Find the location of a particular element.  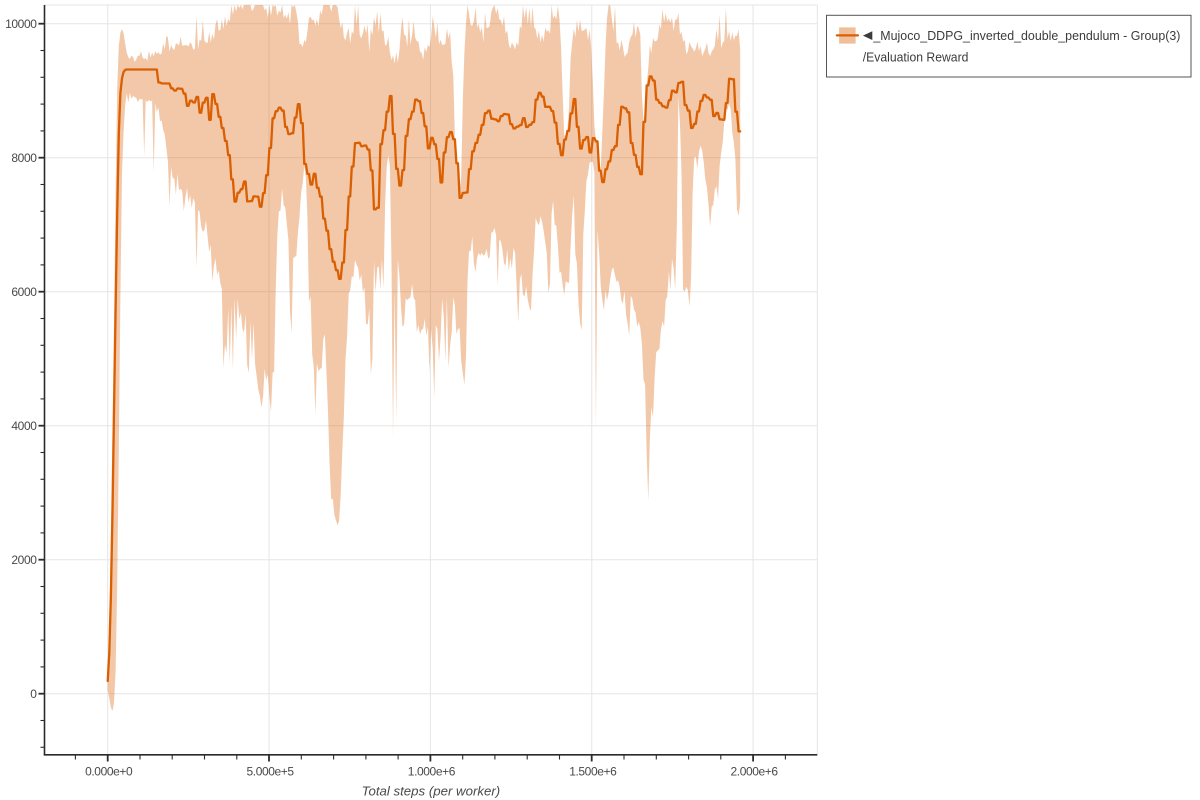

svg-text: 10000 is located at coordinates (21, 24).